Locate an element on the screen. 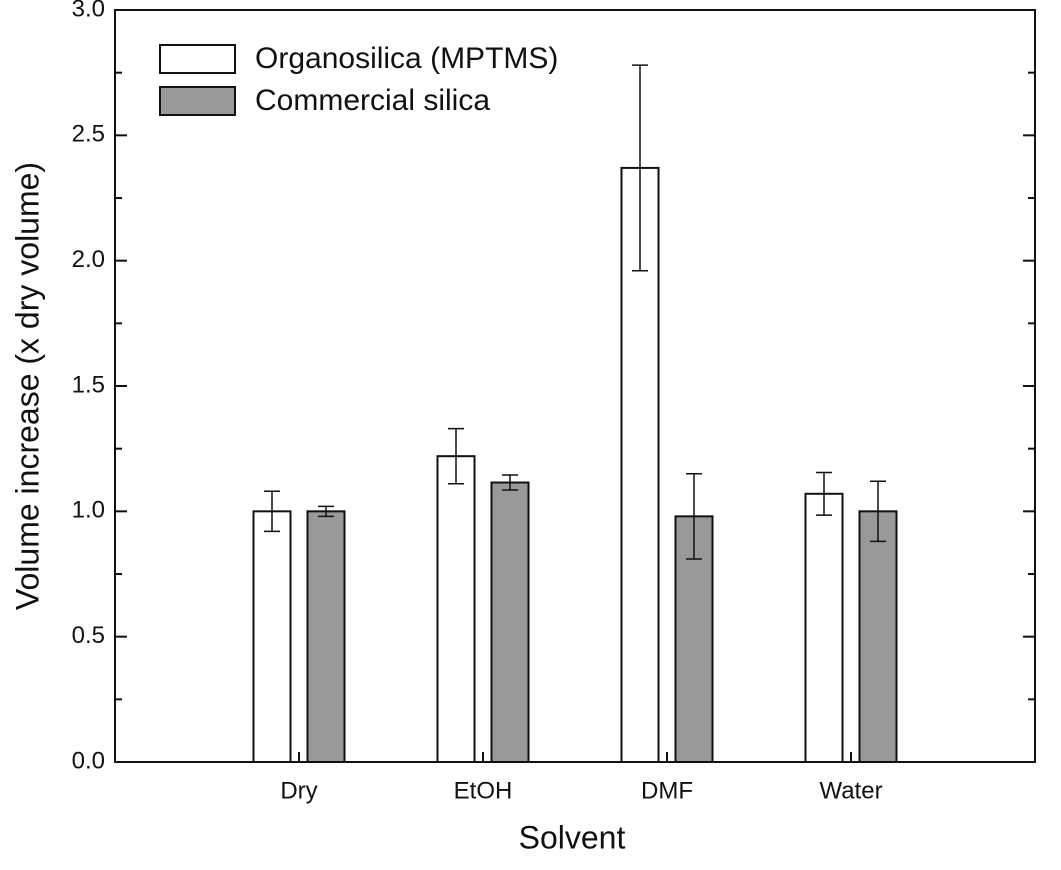 This screenshot has width=1061, height=870. x-axis-label: Solvent is located at coordinates (572, 837).